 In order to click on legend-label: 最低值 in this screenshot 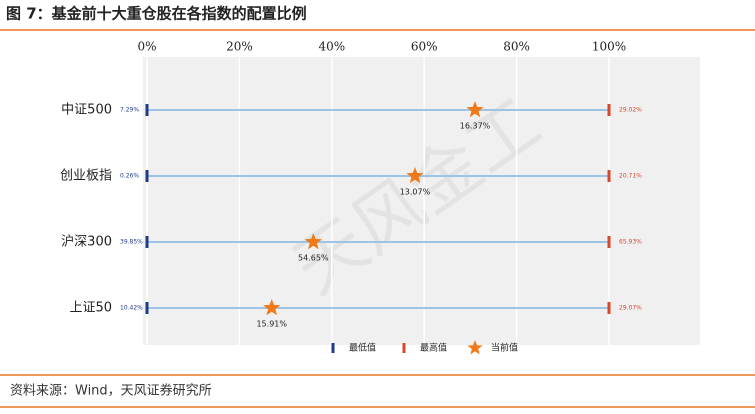, I will do `click(362, 348)`.